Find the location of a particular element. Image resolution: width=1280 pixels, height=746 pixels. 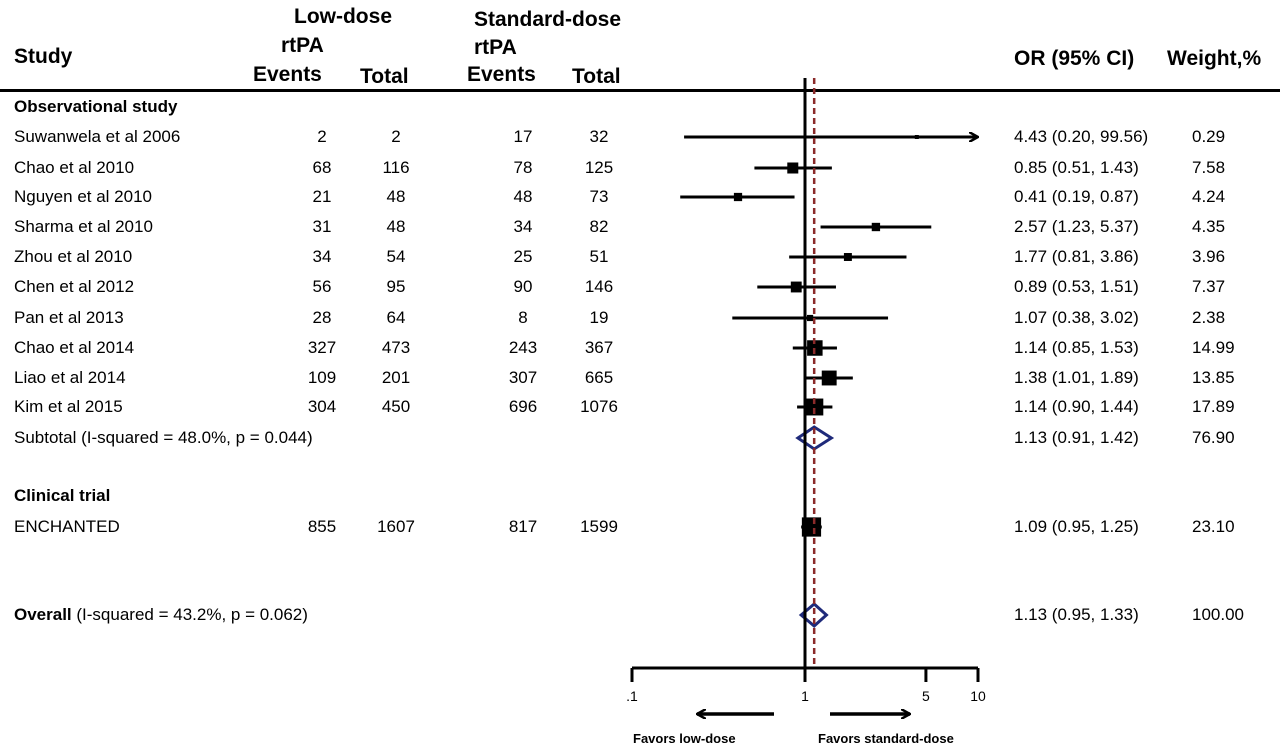

weight-percent: 13.85 is located at coordinates (1213, 377).